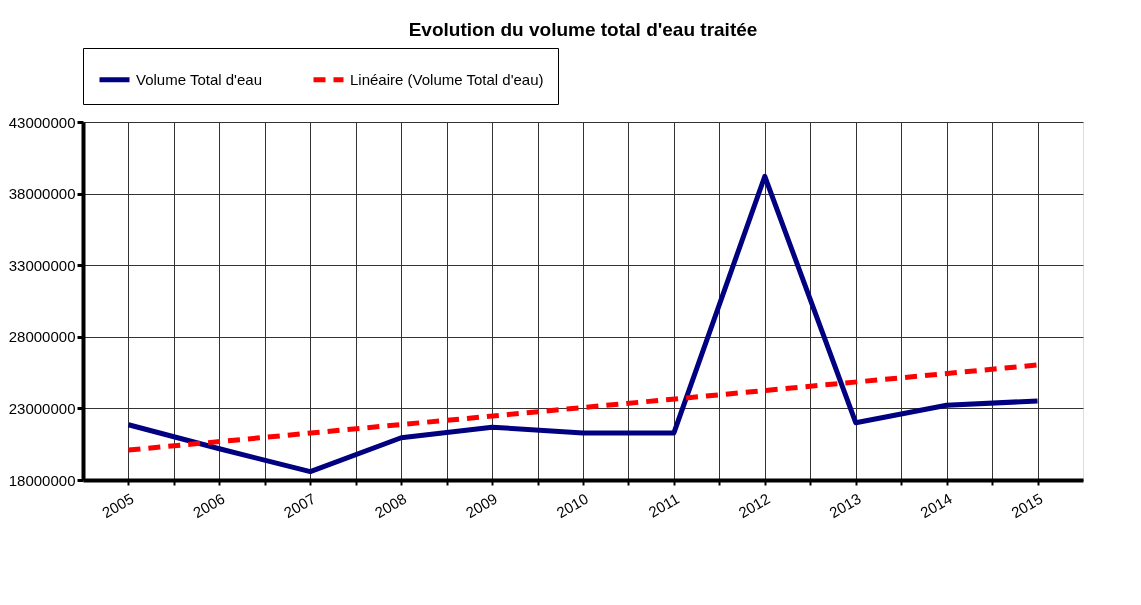 The image size is (1141, 605). I want to click on x-tick-label: 2014, so click(936, 505).